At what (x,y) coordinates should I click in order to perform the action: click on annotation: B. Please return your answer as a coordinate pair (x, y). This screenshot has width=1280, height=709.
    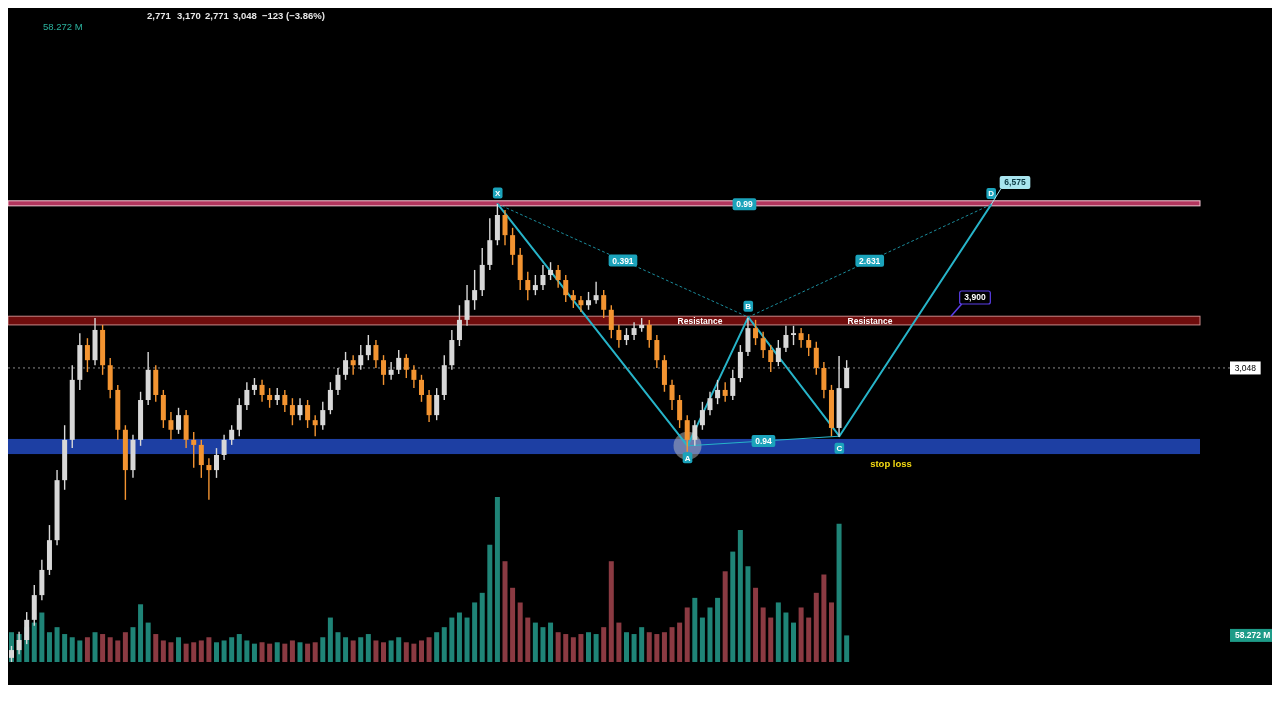
    Looking at the image, I should click on (748, 306).